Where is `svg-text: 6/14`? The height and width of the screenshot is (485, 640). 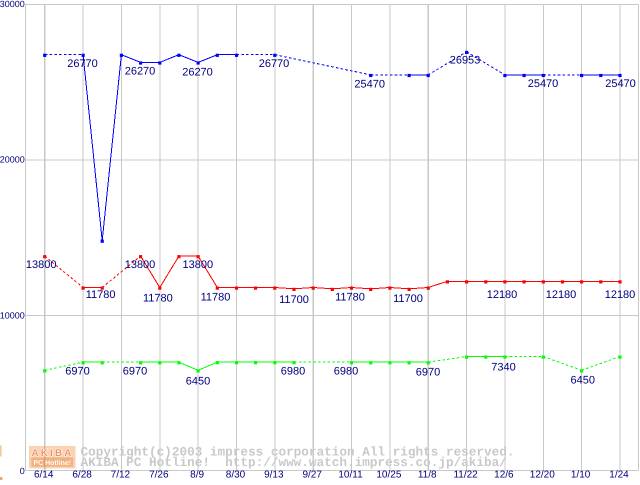 svg-text: 6/14 is located at coordinates (44, 475).